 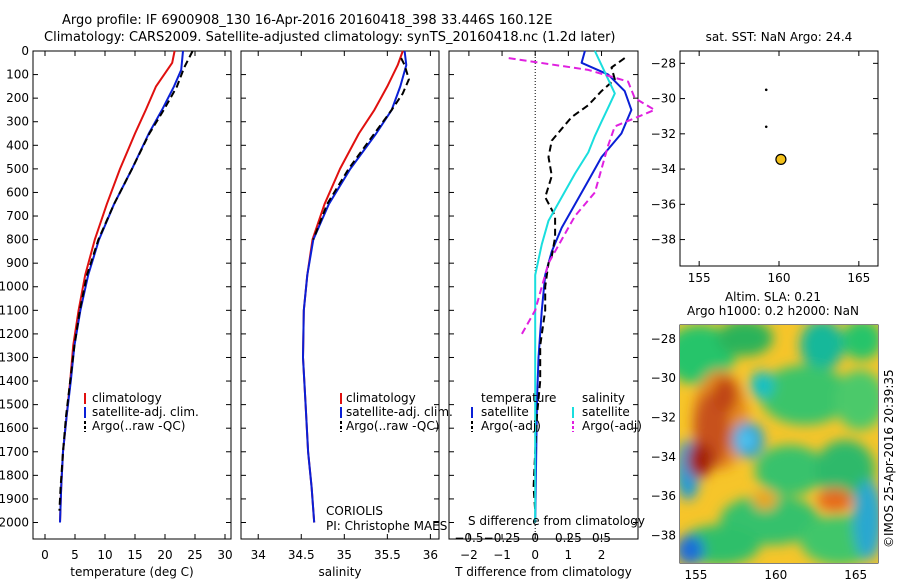 What do you see at coordinates (535, 538) in the screenshot?
I see `s-tick-label: 0` at bounding box center [535, 538].